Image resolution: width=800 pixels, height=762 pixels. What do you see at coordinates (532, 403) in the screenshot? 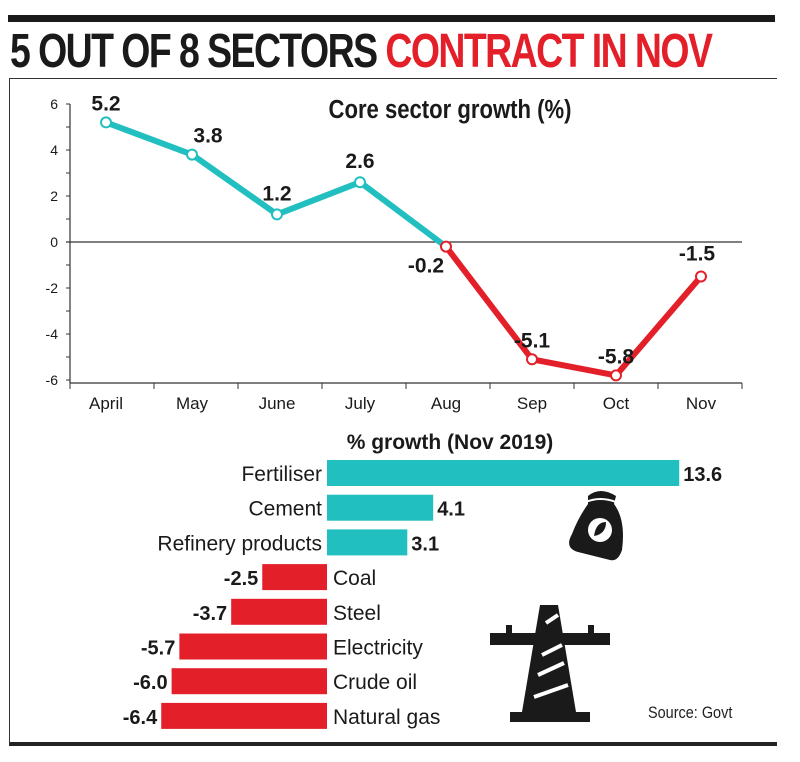
I see `x-tick-label: Sep` at bounding box center [532, 403].